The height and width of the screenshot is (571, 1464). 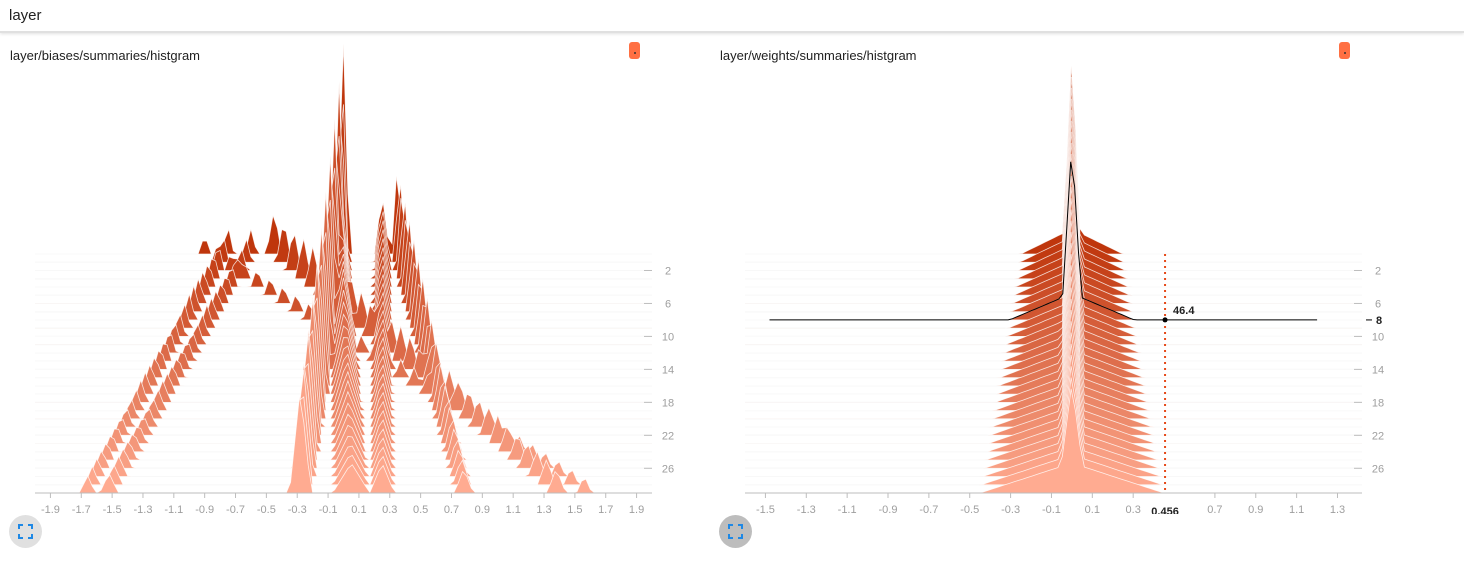 What do you see at coordinates (105, 55) in the screenshot?
I see `card-title: layer/biases/summaries/histgram` at bounding box center [105, 55].